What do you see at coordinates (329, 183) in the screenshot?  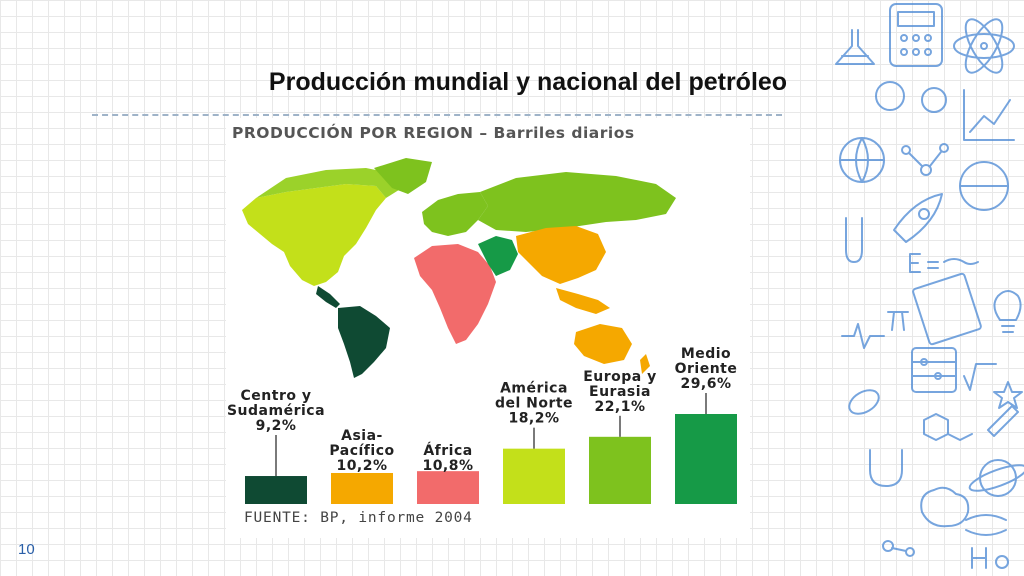 I see `map-canada` at bounding box center [329, 183].